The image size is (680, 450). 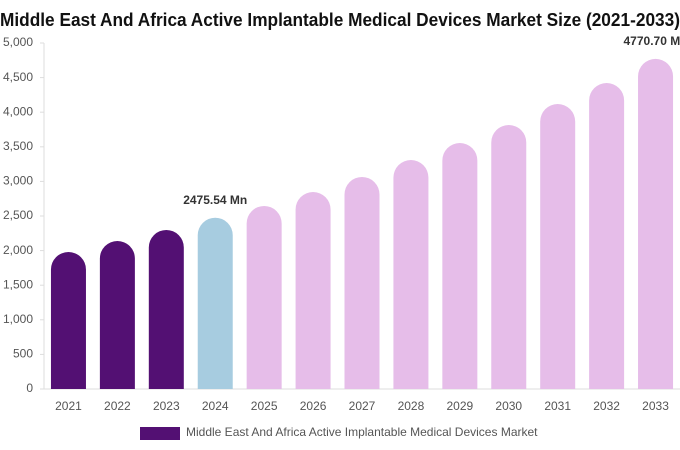 I want to click on x-tick-label: 2023, so click(x=166, y=406).